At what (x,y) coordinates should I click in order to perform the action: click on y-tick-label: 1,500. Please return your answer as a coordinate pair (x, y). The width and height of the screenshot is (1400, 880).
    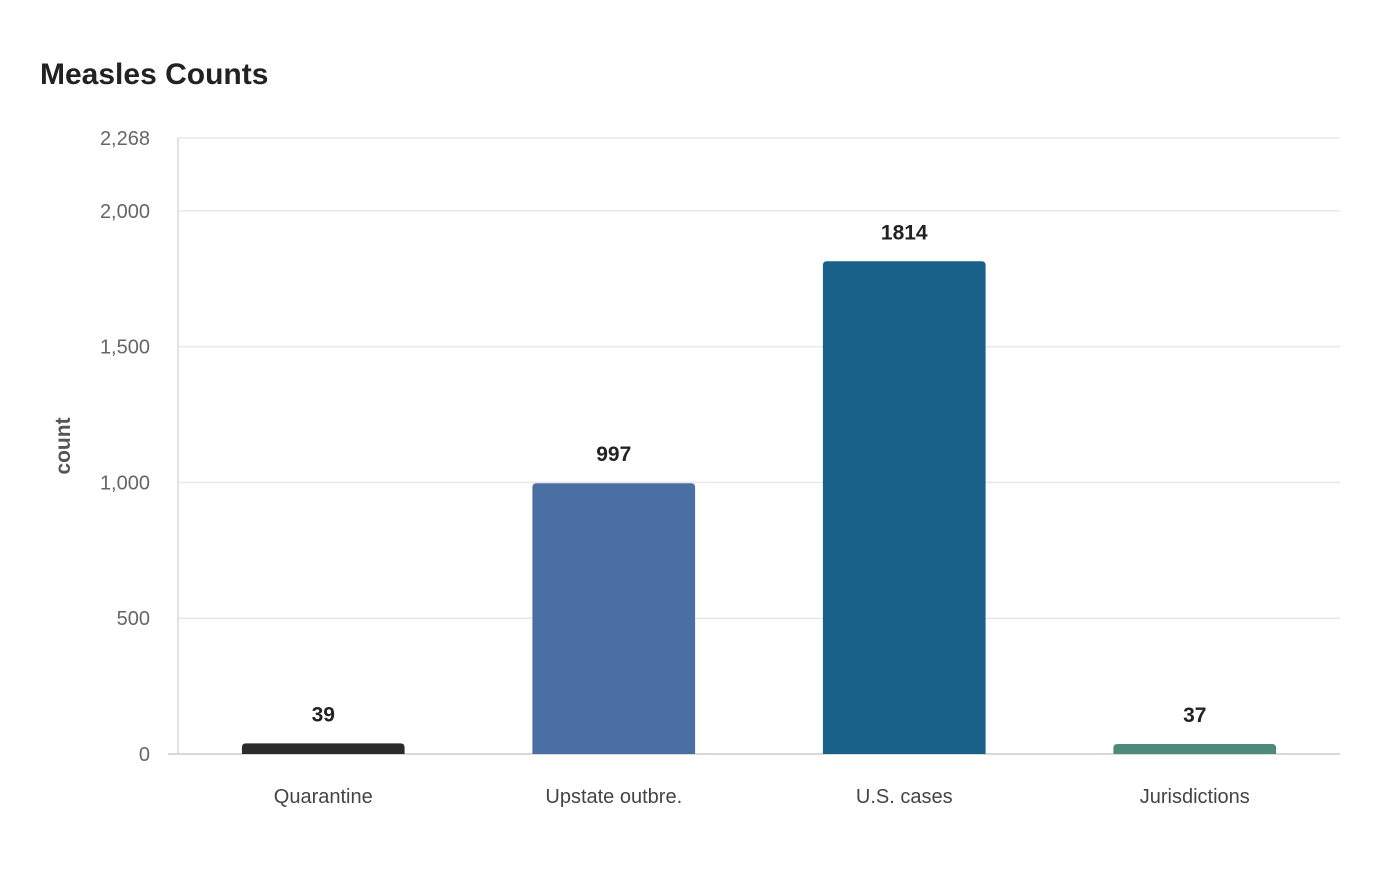
    Looking at the image, I should click on (125, 348).